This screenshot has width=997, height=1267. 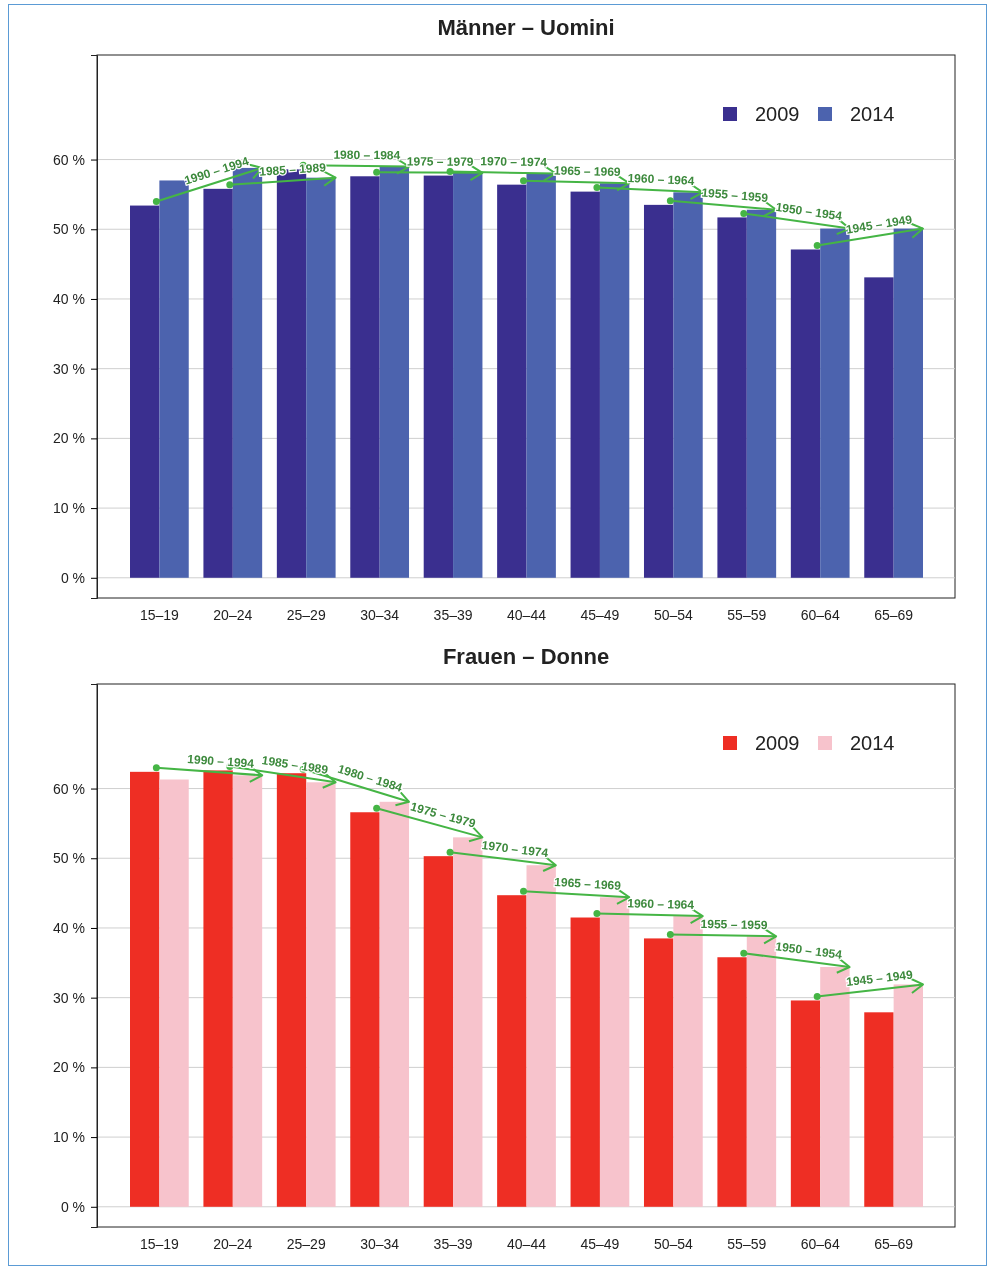 What do you see at coordinates (526, 656) in the screenshot?
I see `chart-title: Frauen – Donne` at bounding box center [526, 656].